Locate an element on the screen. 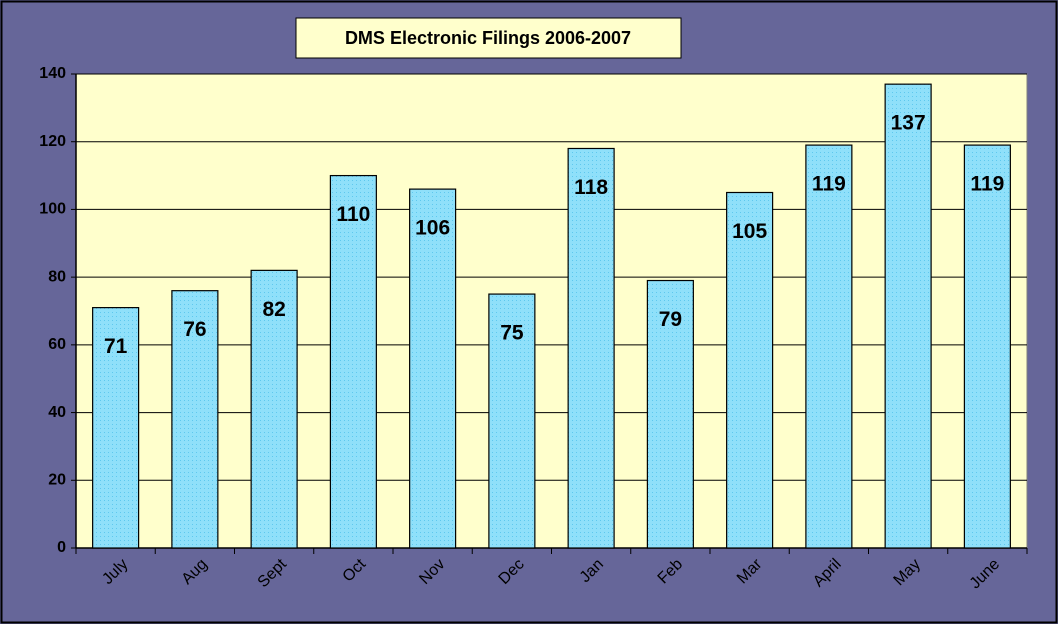 The height and width of the screenshot is (624, 1058). data-label: 71 is located at coordinates (116, 346).